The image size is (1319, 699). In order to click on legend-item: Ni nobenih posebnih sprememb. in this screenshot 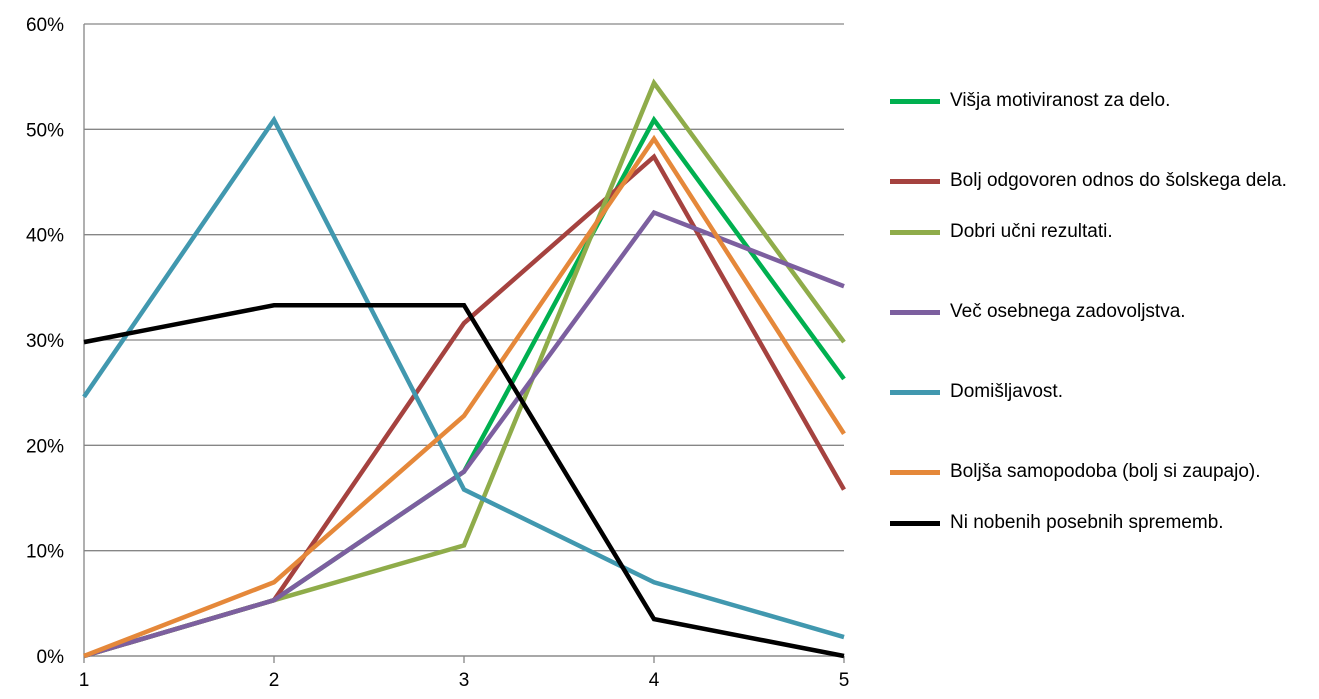, I will do `click(1103, 523)`.